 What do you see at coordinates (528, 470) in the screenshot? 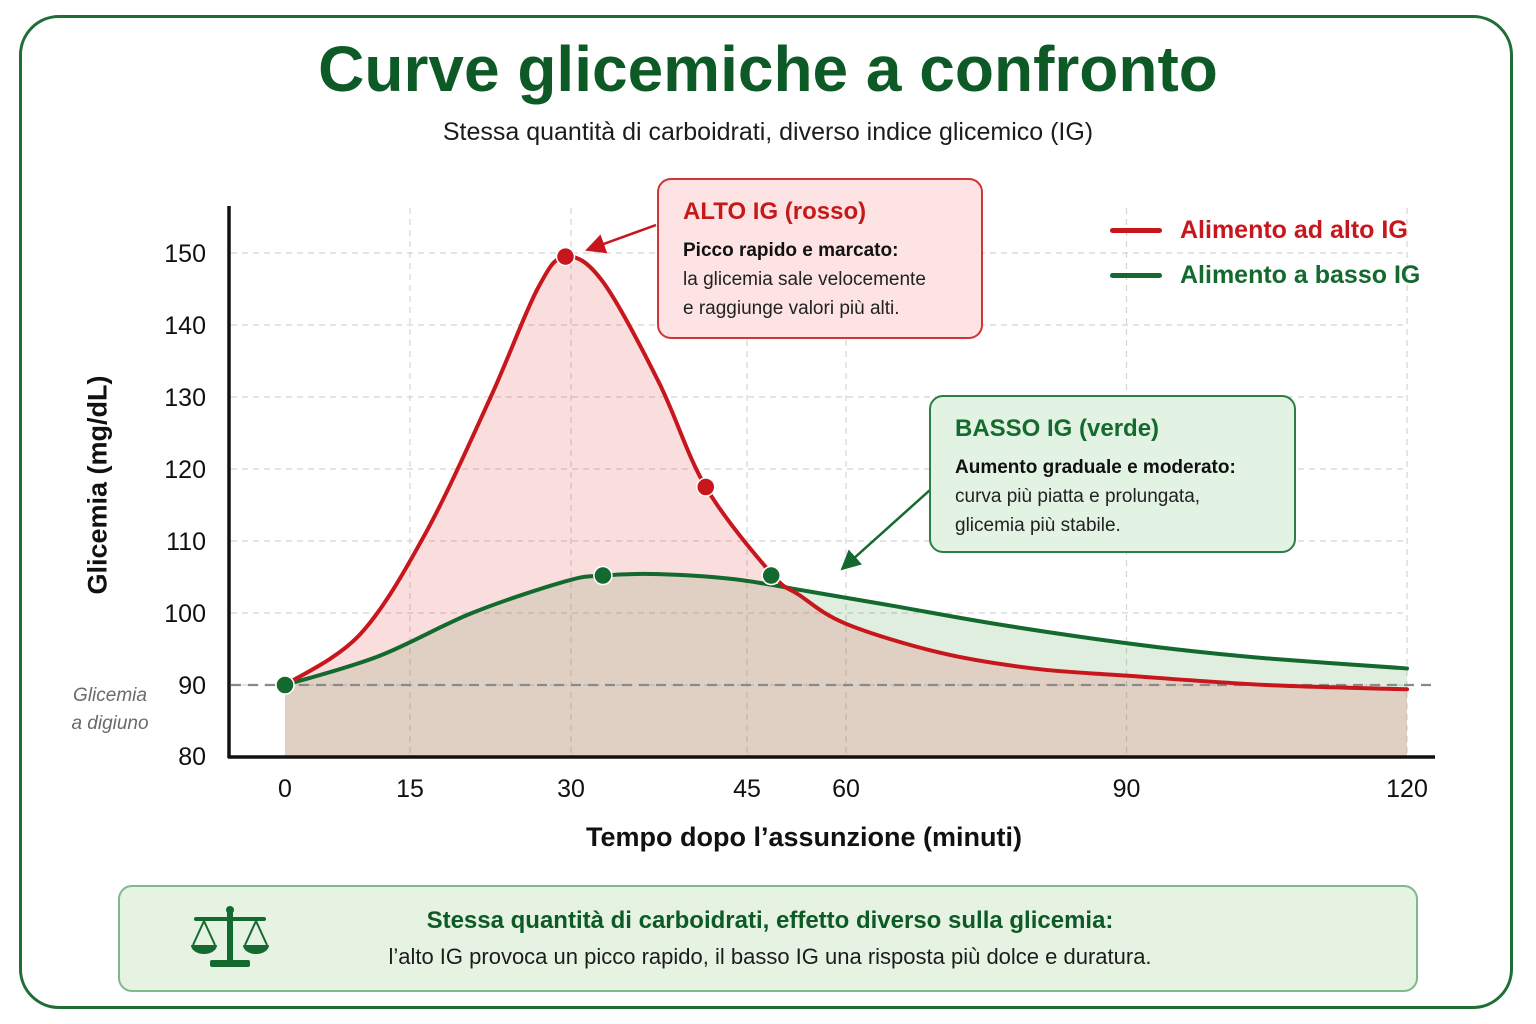
I see `series-markers` at bounding box center [528, 470].